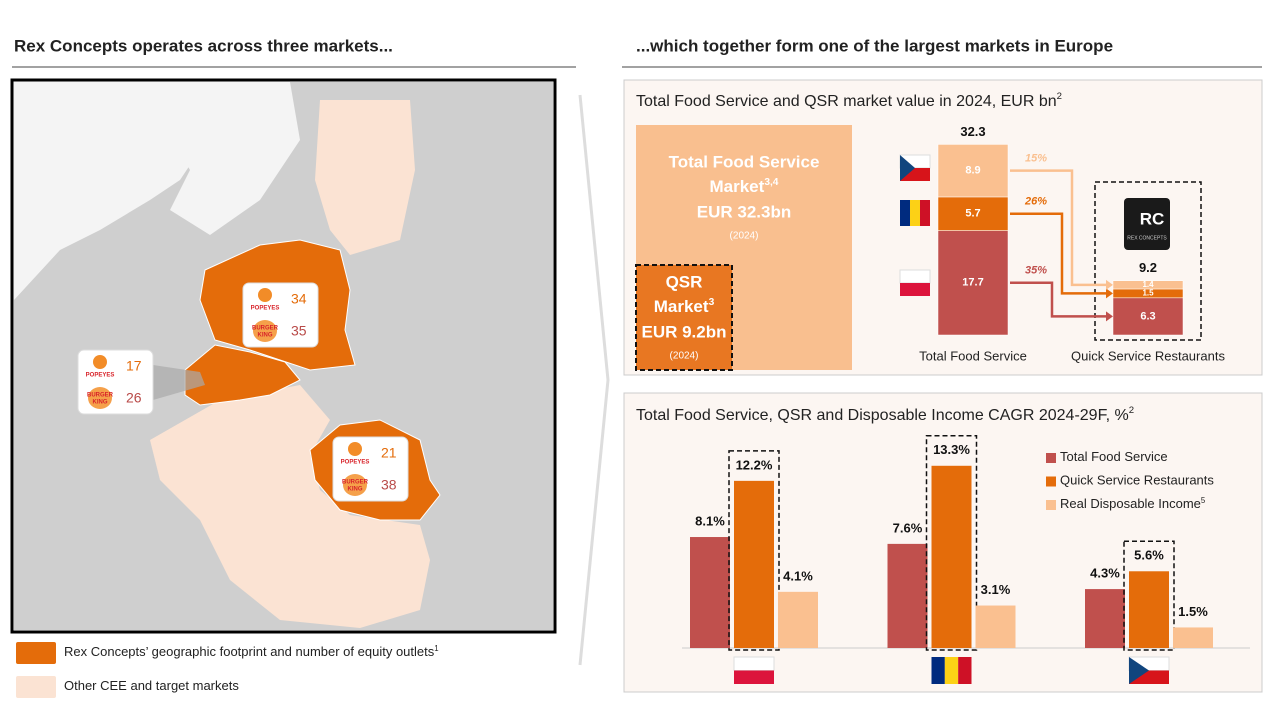 This screenshot has width=1280, height=720. Describe the element at coordinates (1130, 503) in the screenshot. I see `text-part: Real Disposable Income` at that location.